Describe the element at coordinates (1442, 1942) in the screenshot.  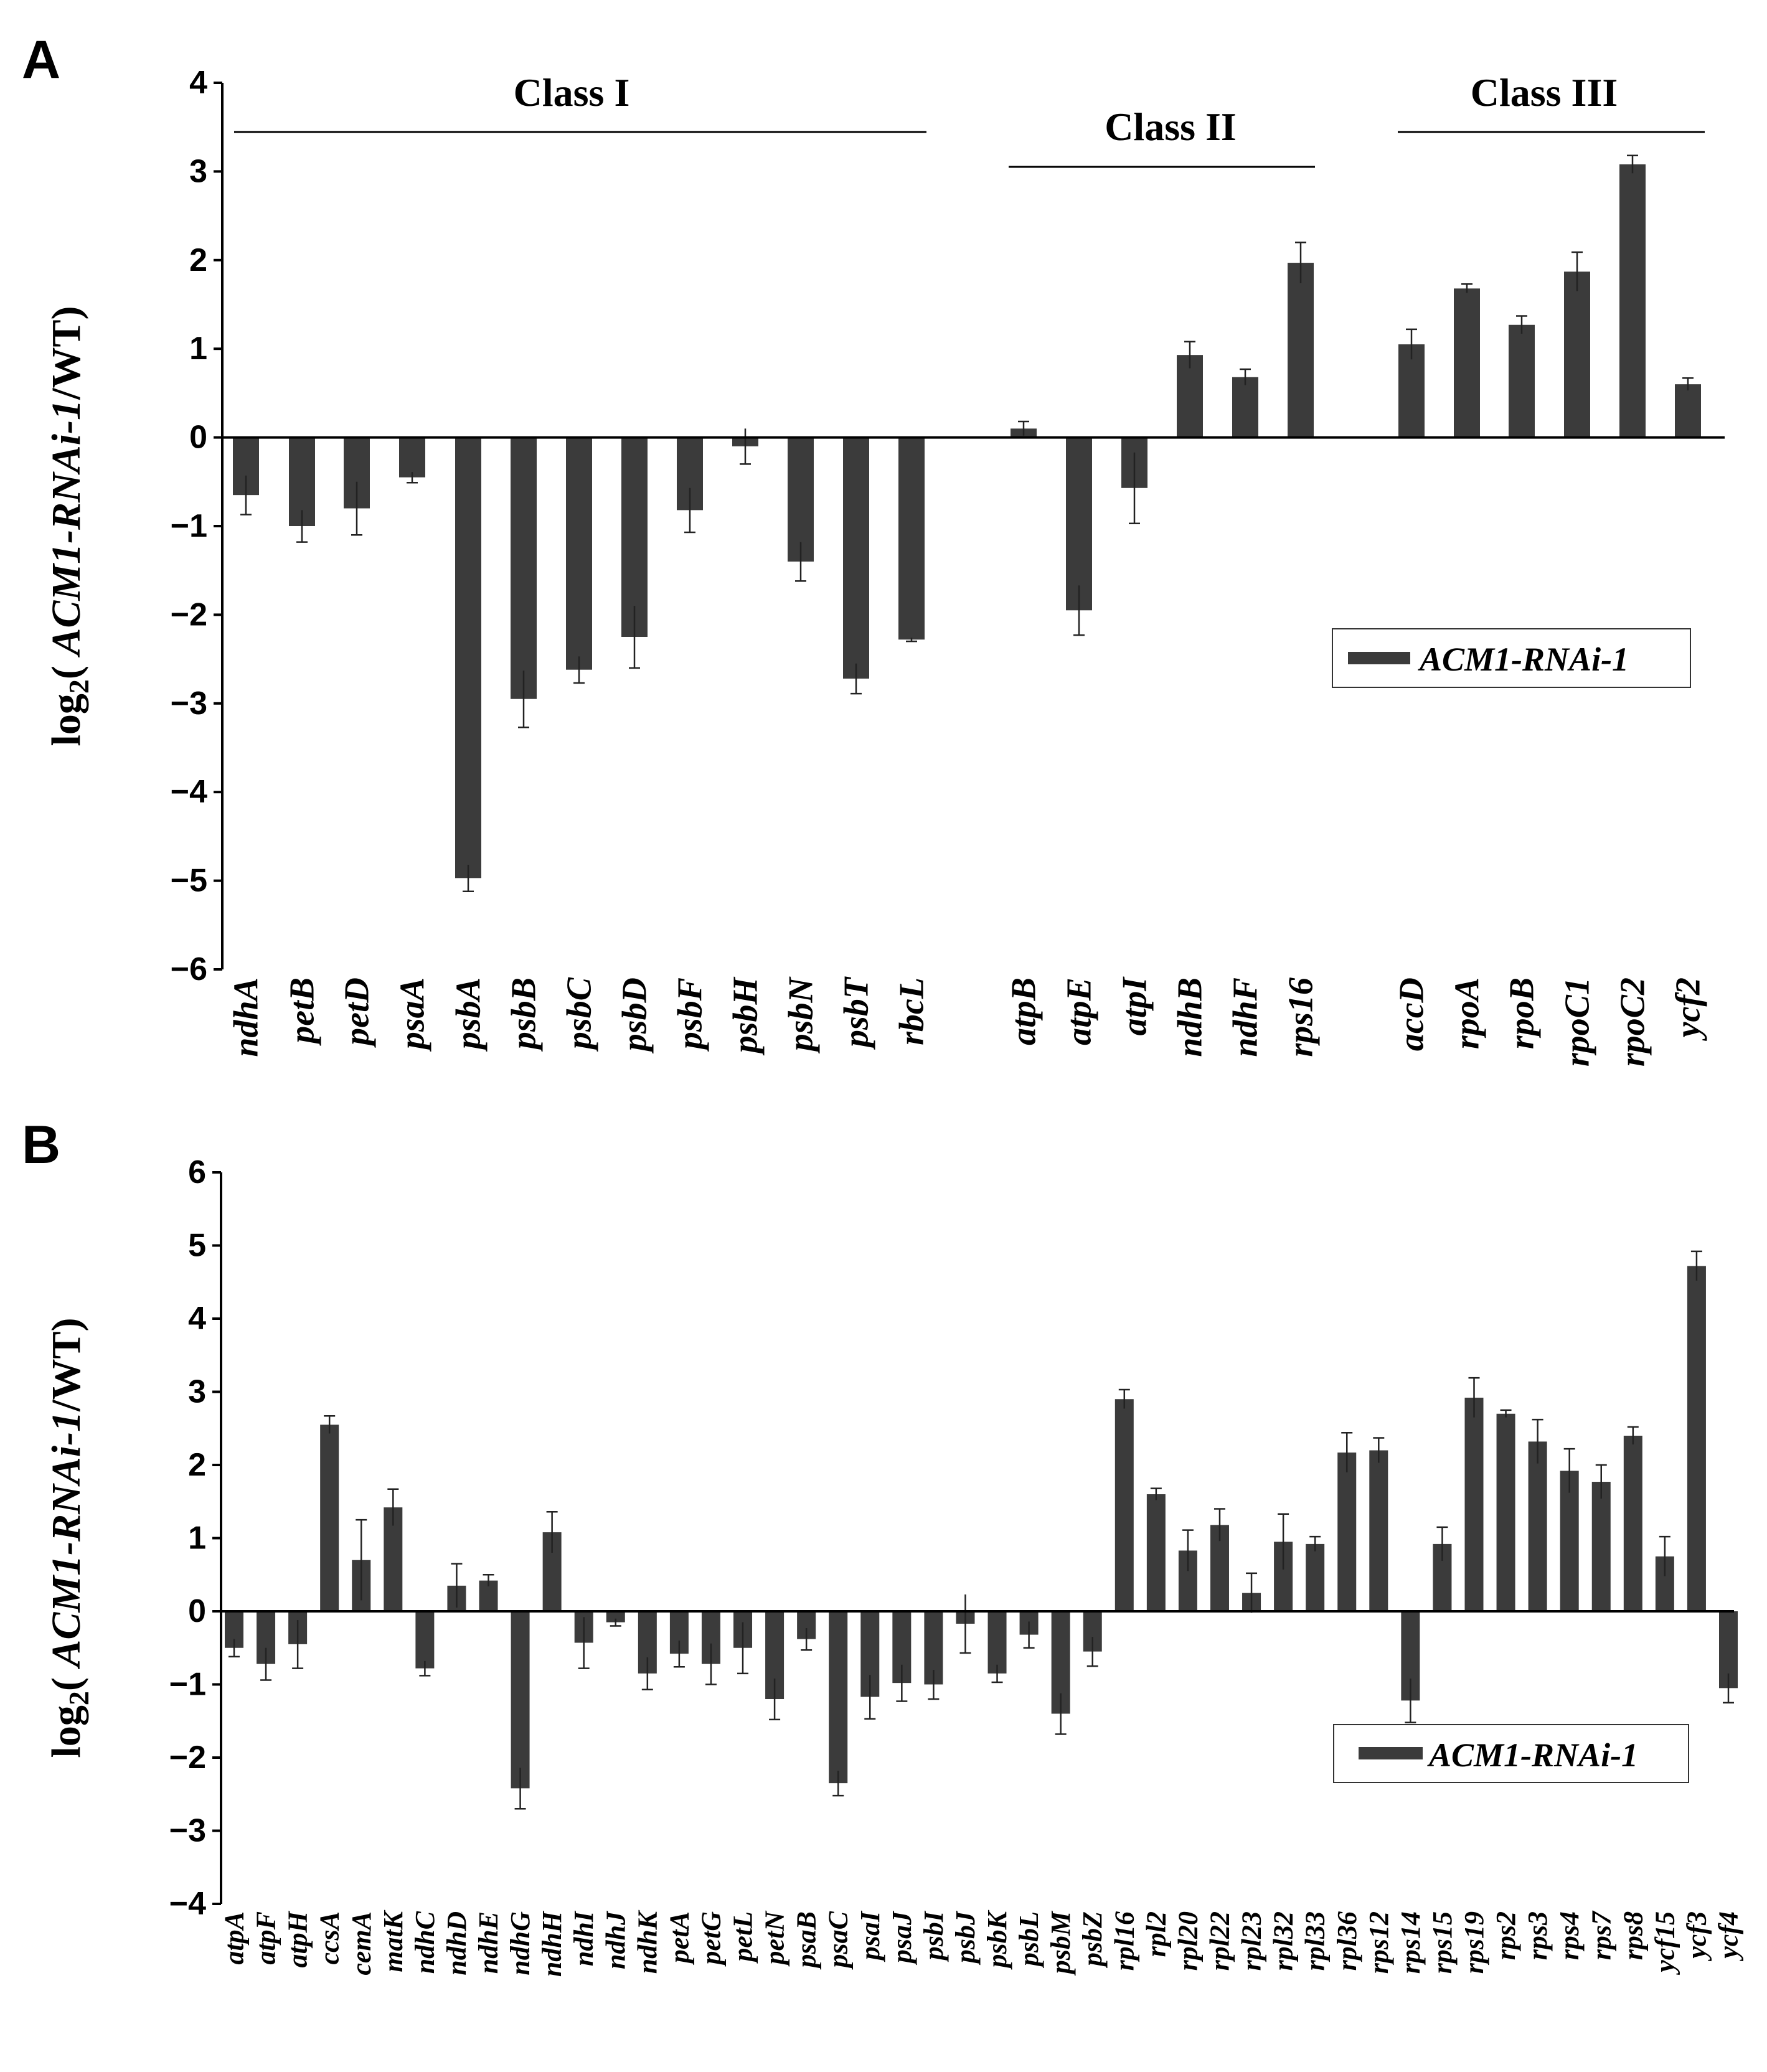
I see `x-tick-label-rps15: rps15` at that location.